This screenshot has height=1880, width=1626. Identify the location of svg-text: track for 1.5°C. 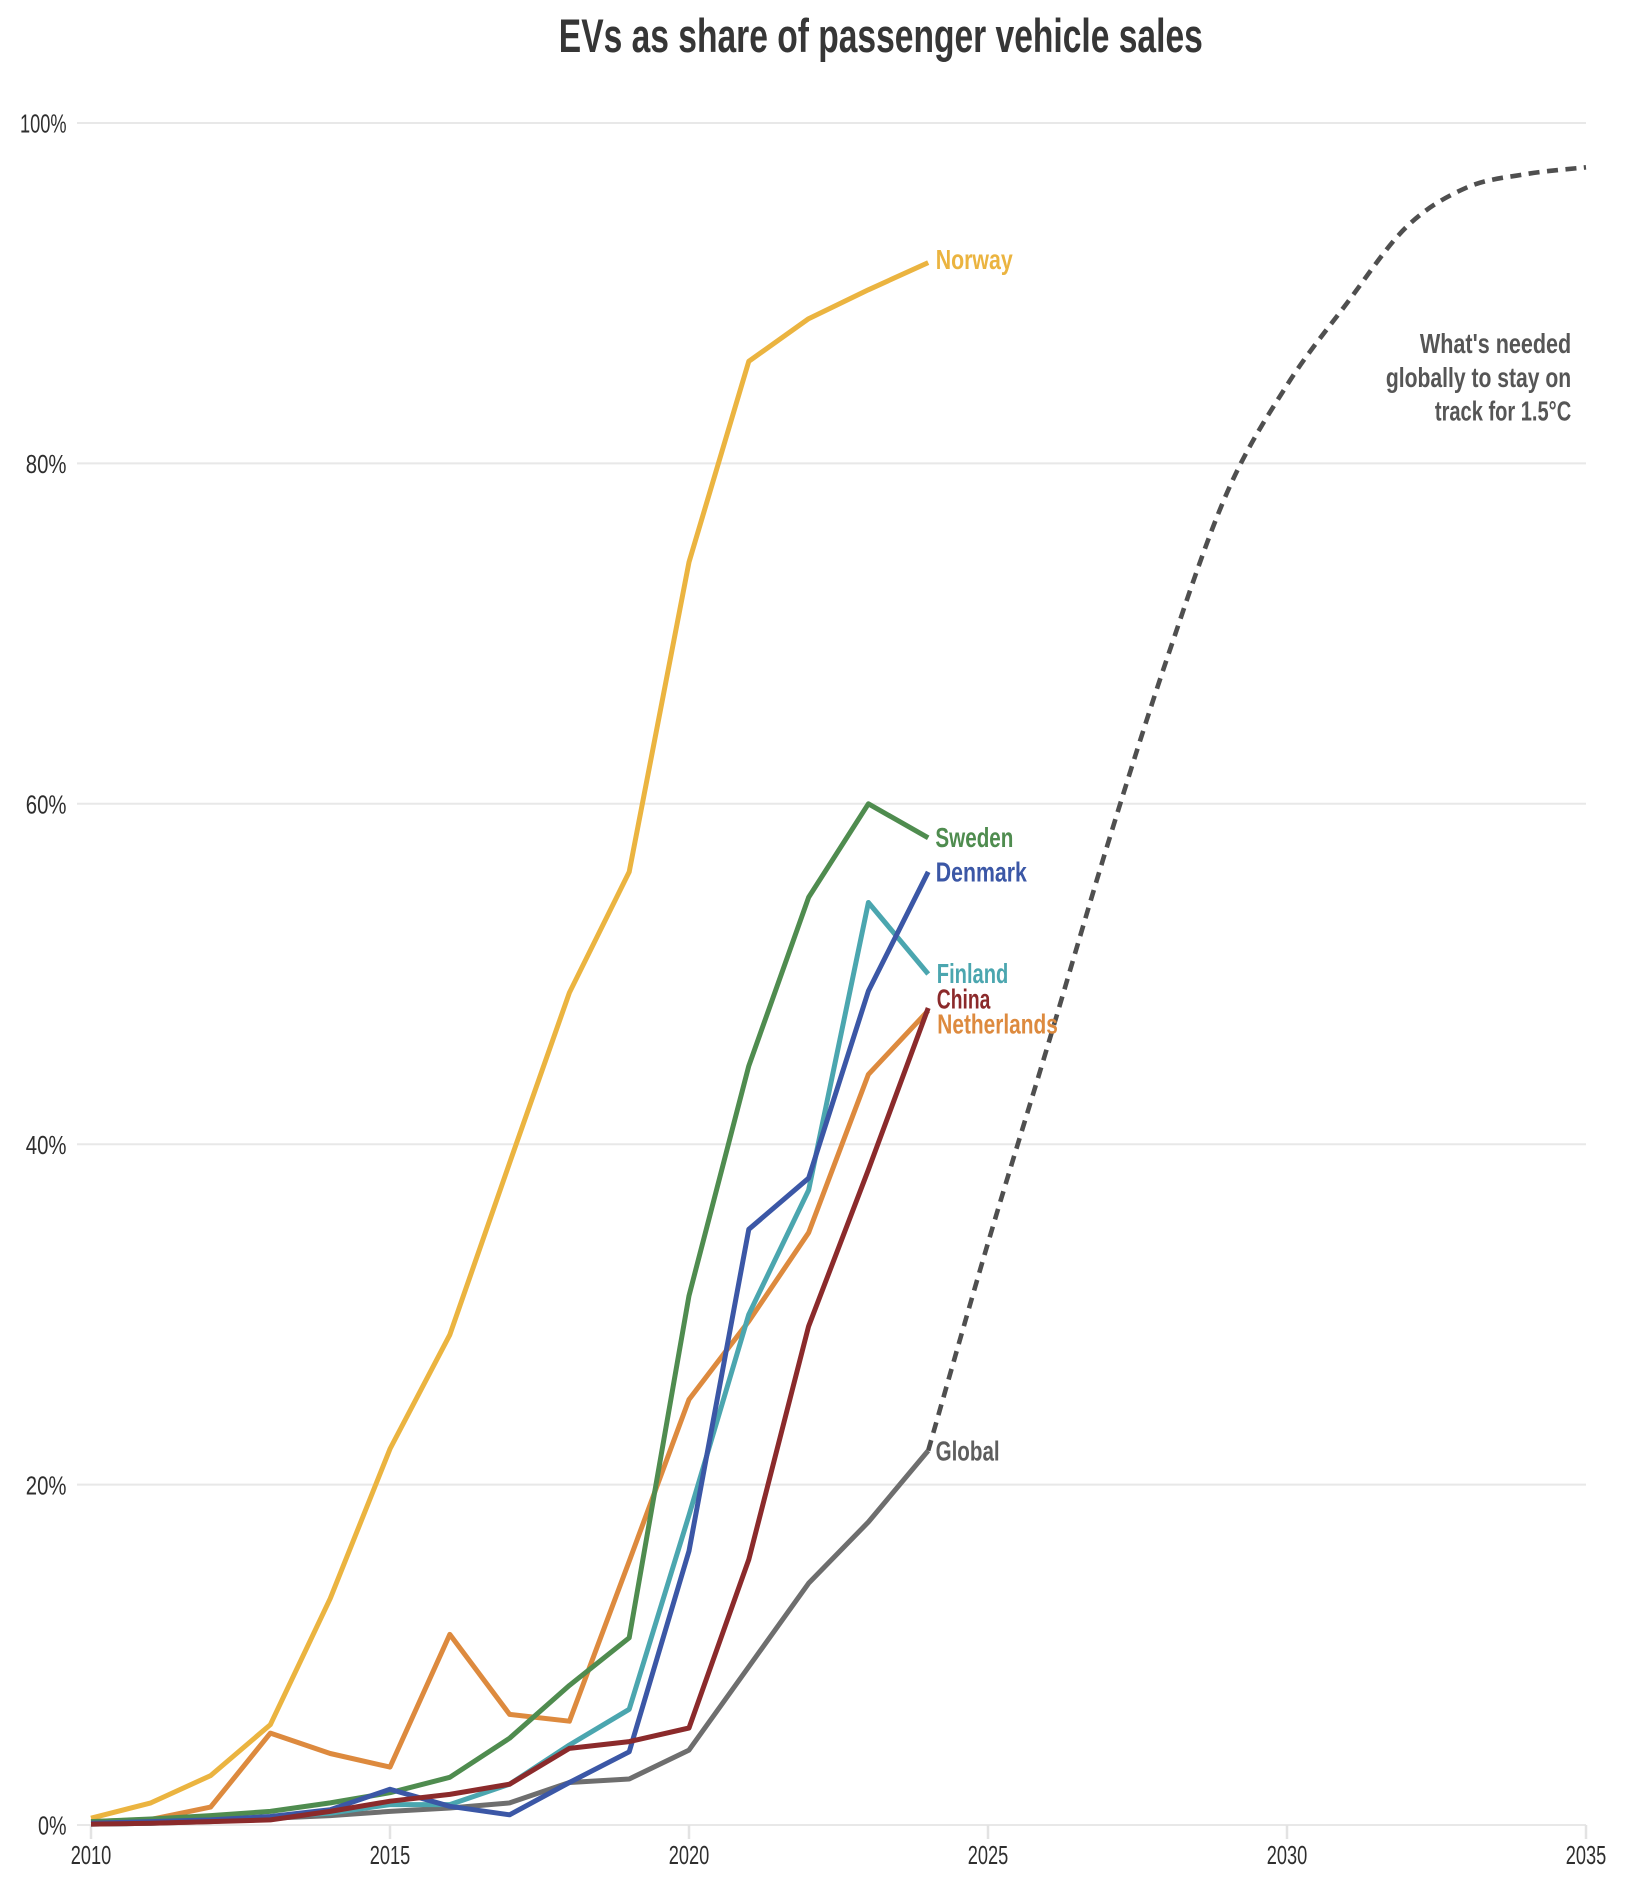
(1503, 410).